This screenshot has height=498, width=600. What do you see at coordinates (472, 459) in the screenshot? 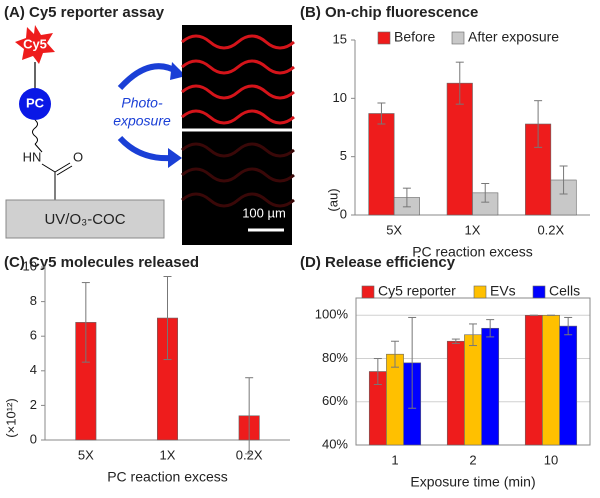
I see `x-tick-label: 2` at bounding box center [472, 459].